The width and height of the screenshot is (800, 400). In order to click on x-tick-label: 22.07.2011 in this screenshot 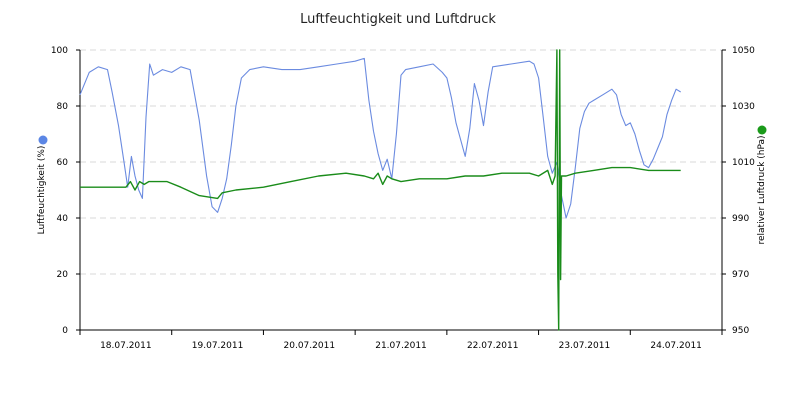, I will do `click(493, 346)`.